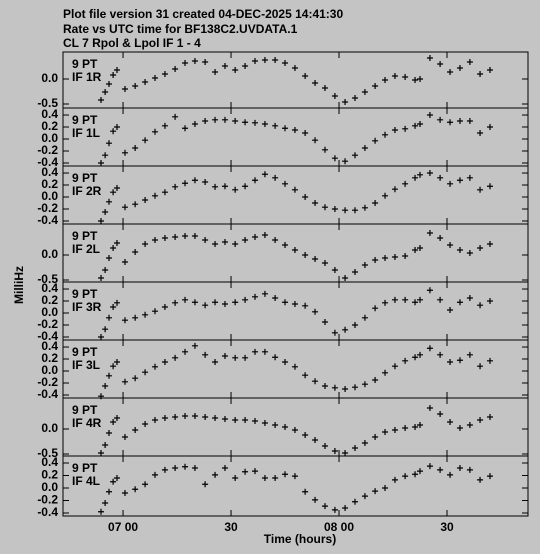 This screenshot has width=540, height=554. Describe the element at coordinates (47, 103) in the screenshot. I see `y-tick-label: -0.5` at that location.